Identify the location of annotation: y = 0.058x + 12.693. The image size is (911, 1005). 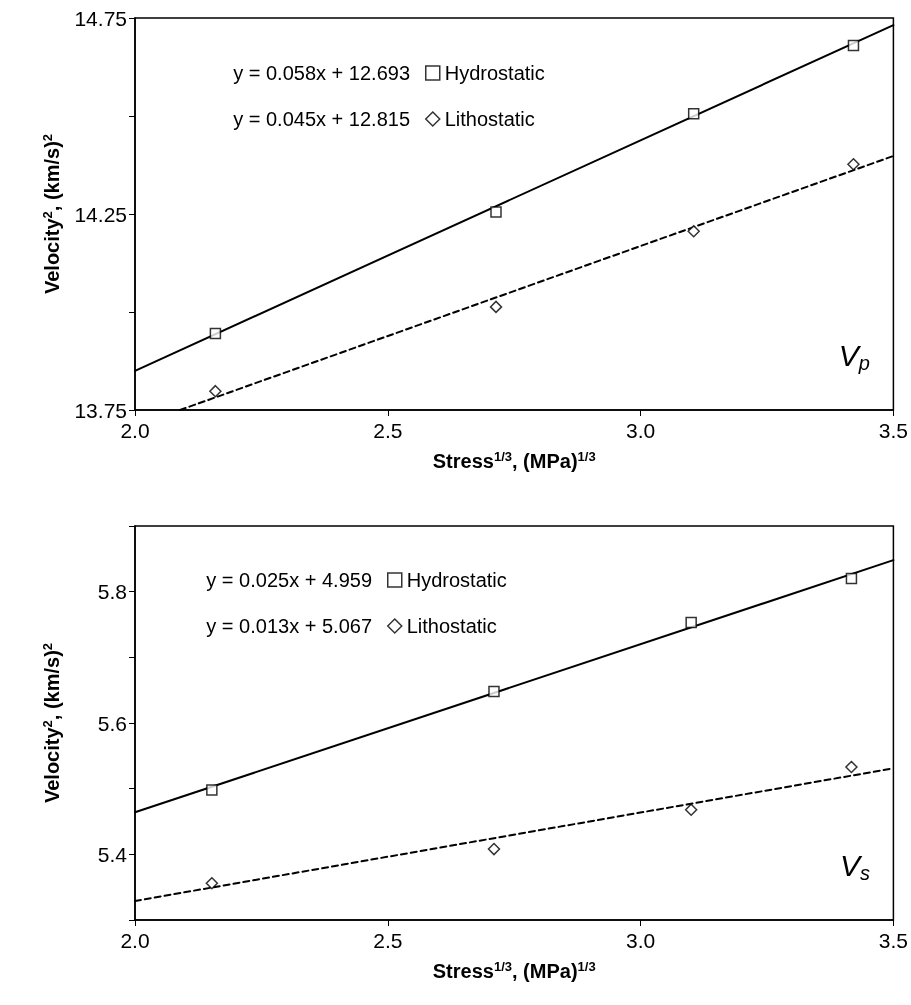
(322, 73).